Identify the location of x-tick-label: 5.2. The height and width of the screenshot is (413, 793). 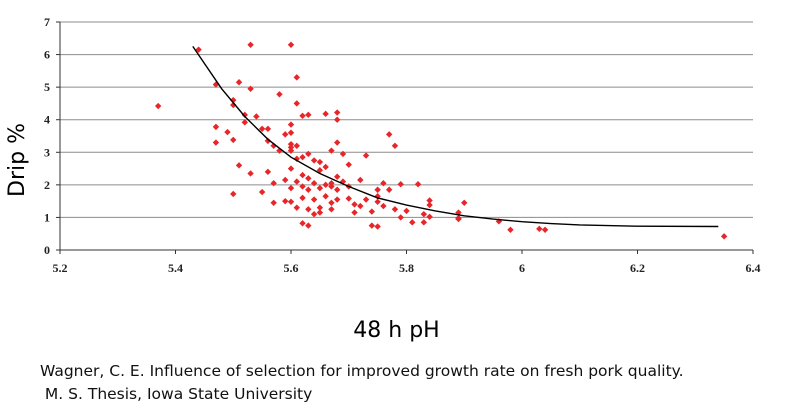
(60, 268).